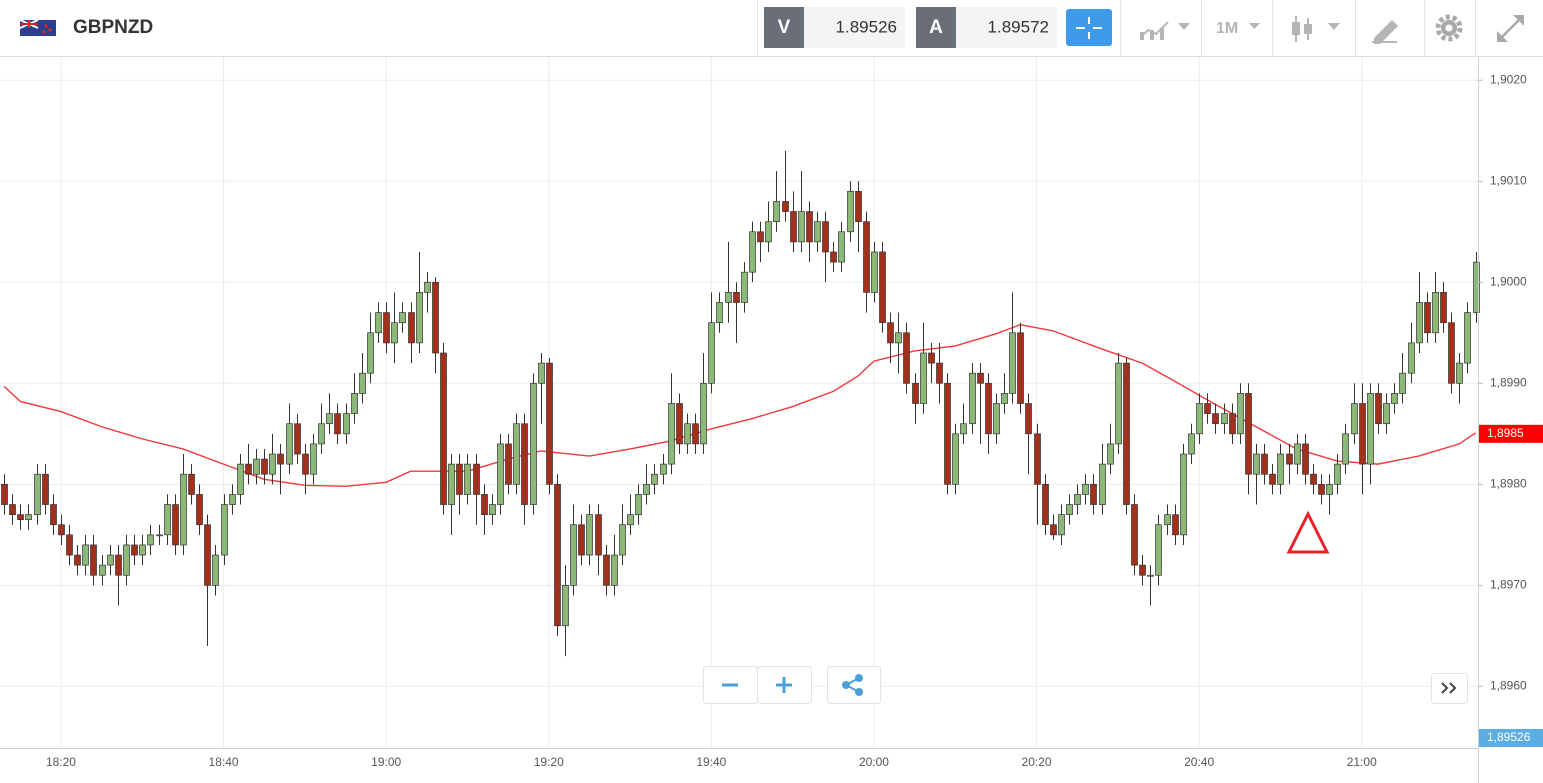  I want to click on share-button, so click(854, 685).